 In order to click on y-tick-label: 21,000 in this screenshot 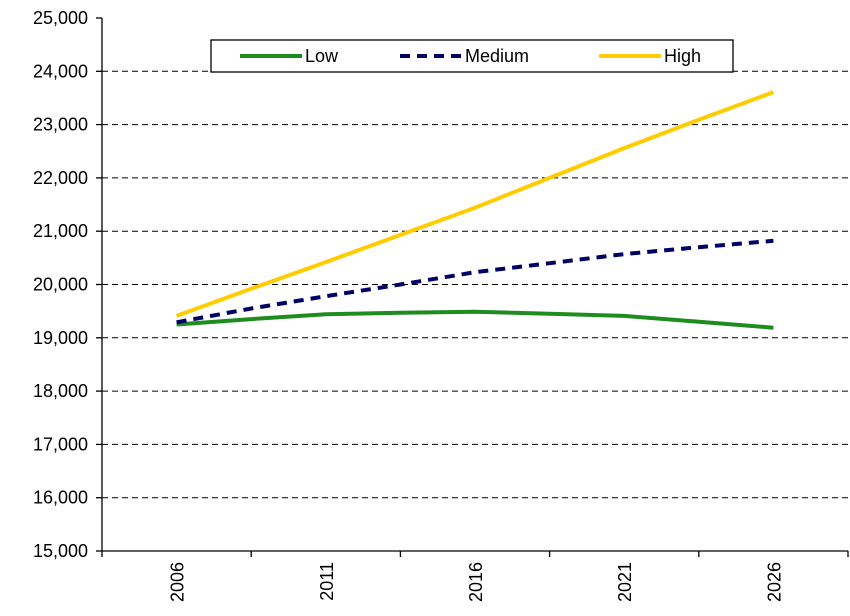, I will do `click(60, 231)`.